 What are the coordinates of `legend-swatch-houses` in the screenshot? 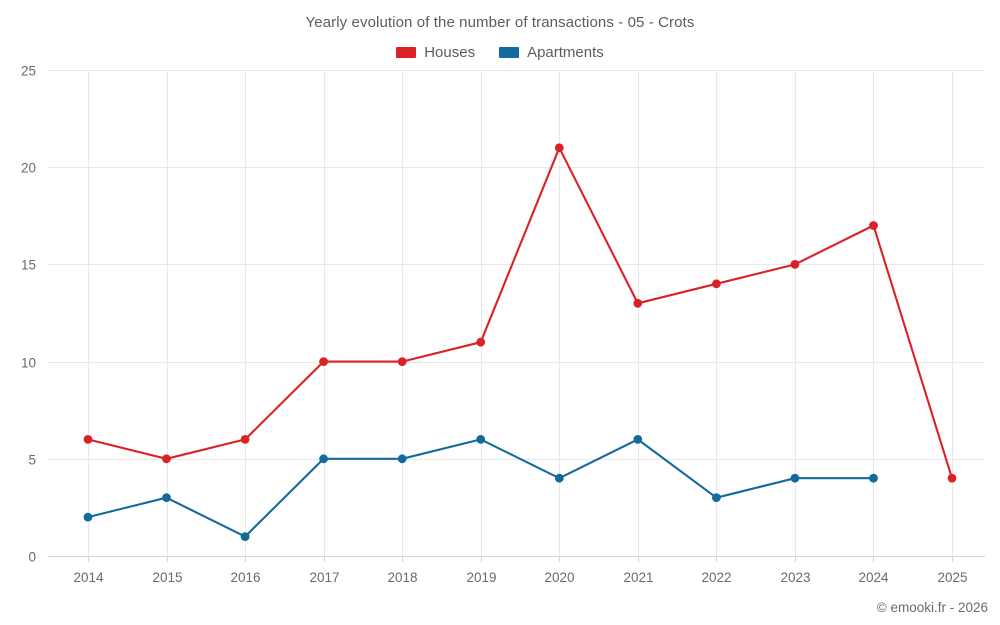 It's located at (406, 52).